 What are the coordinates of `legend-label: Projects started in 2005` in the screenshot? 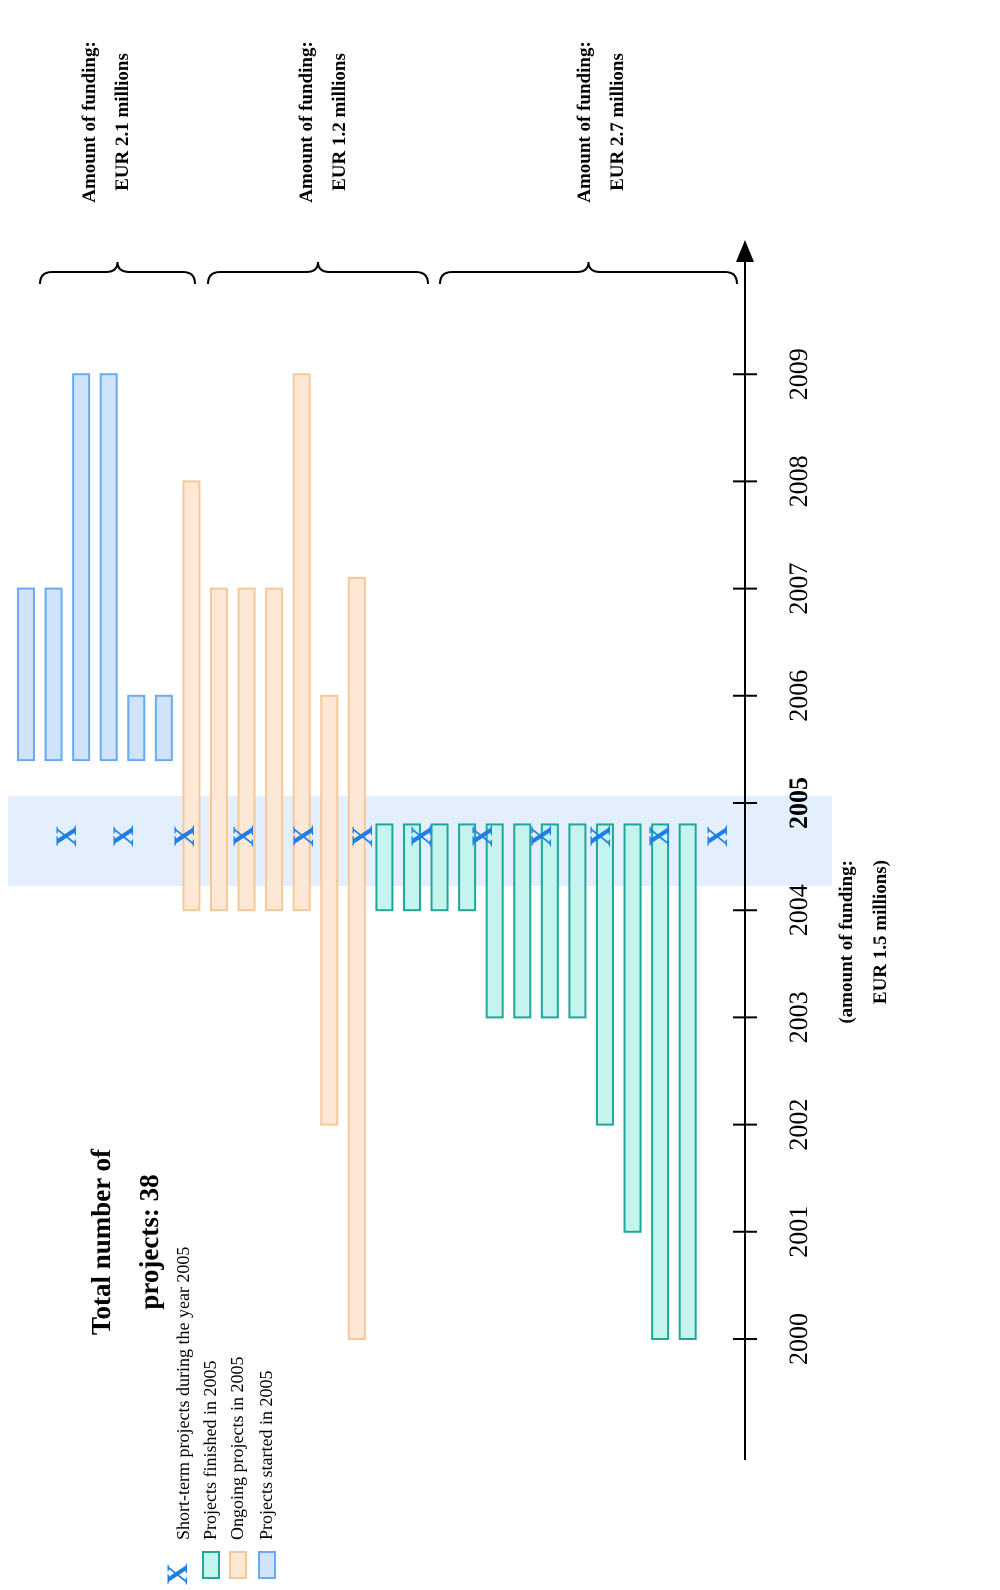 It's located at (266, 1455).